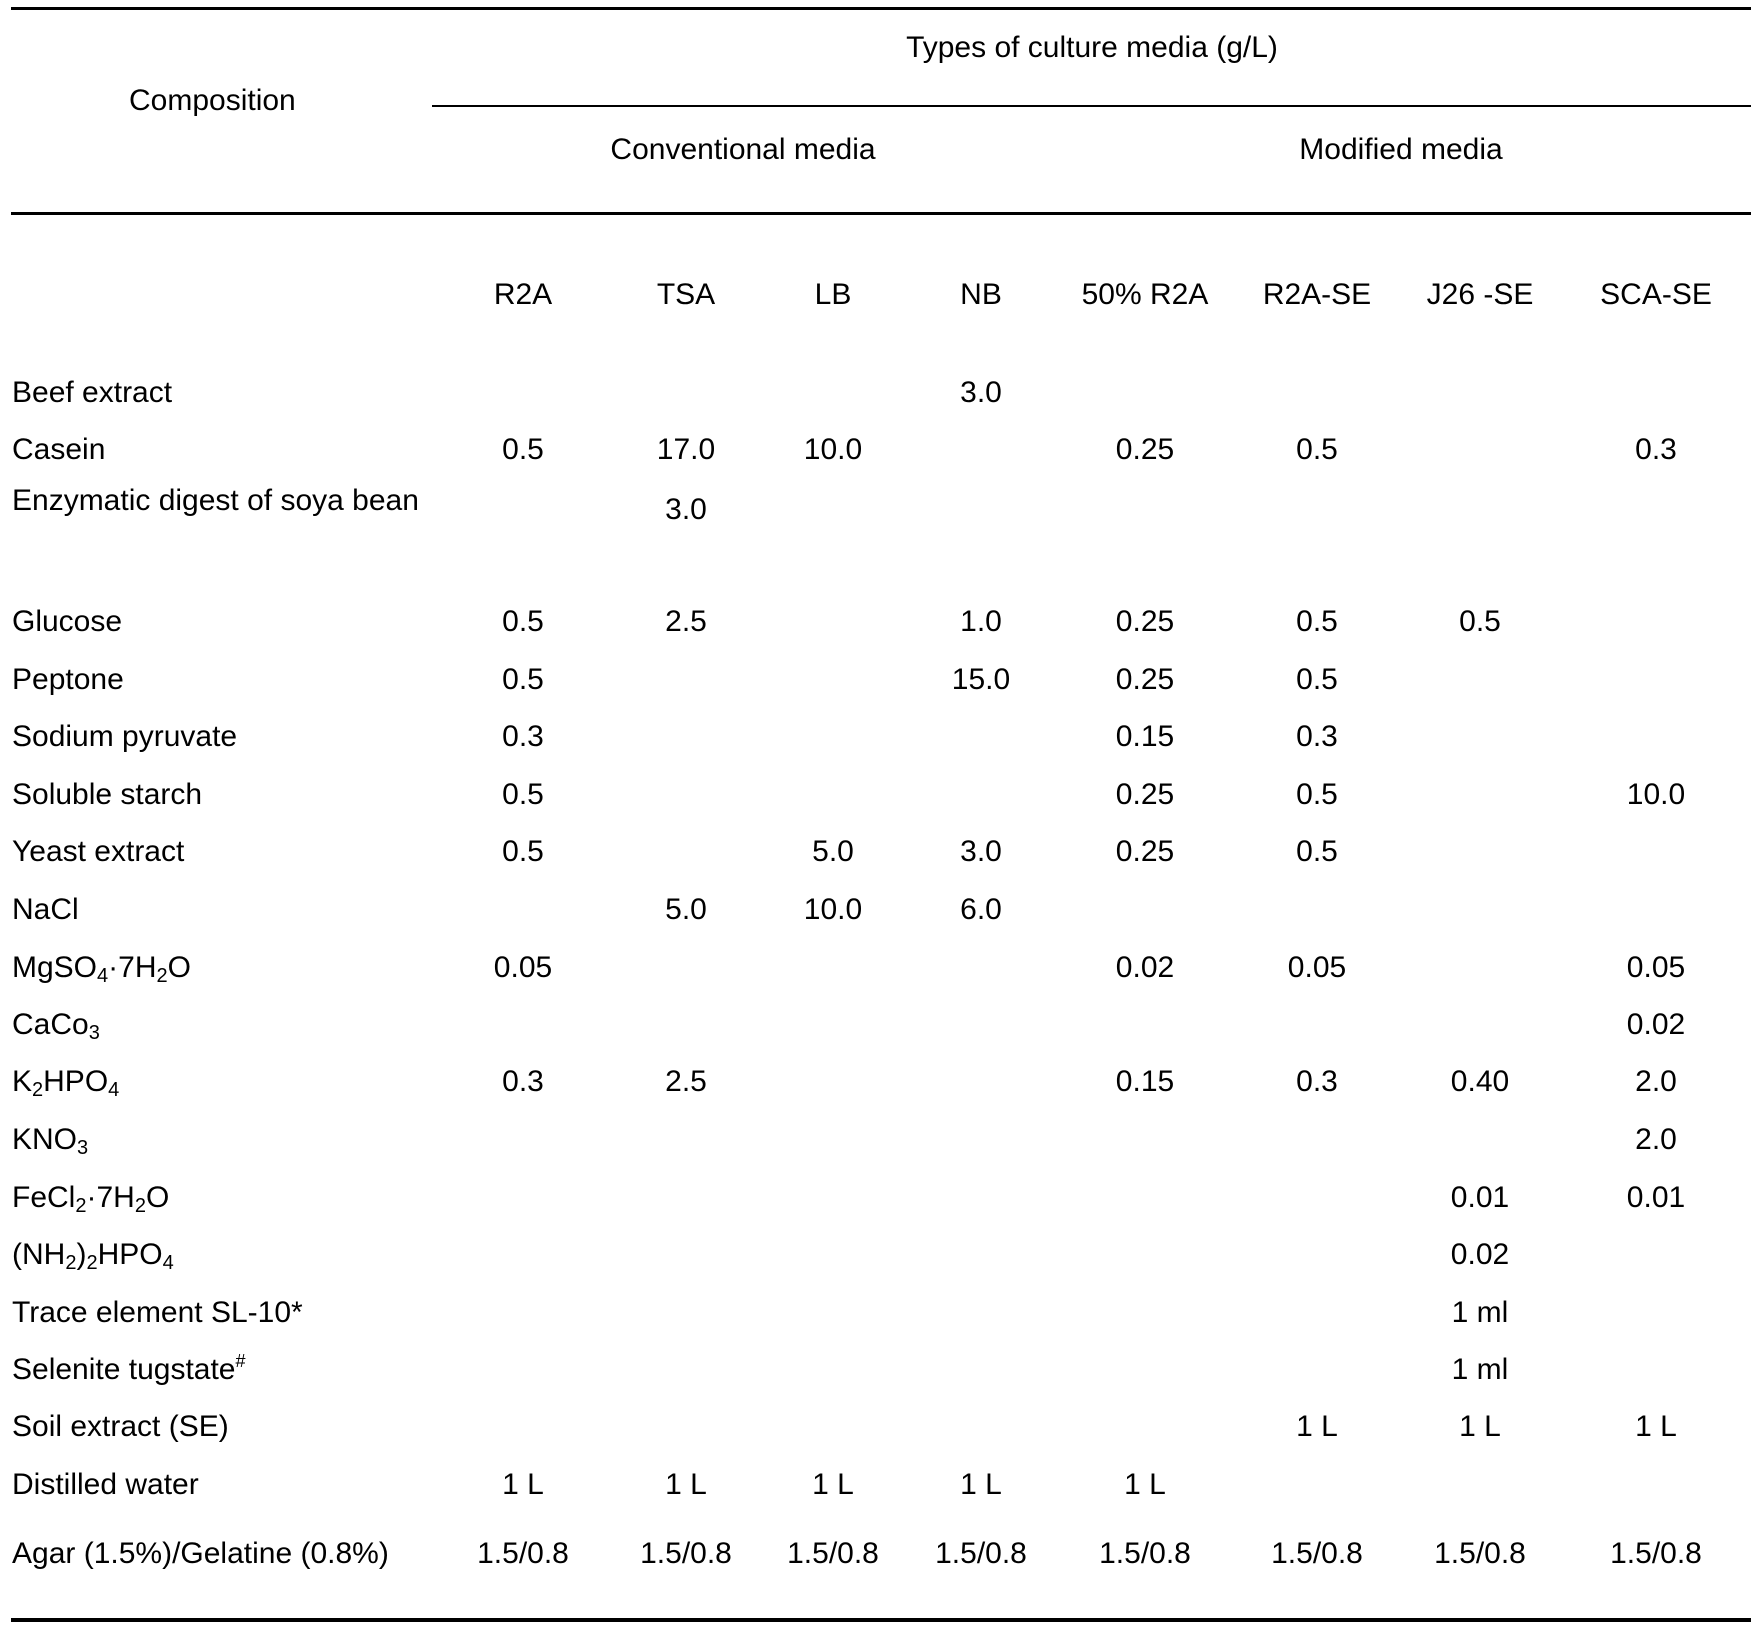  Describe the element at coordinates (67, 621) in the screenshot. I see `row-label: Glucose` at that location.